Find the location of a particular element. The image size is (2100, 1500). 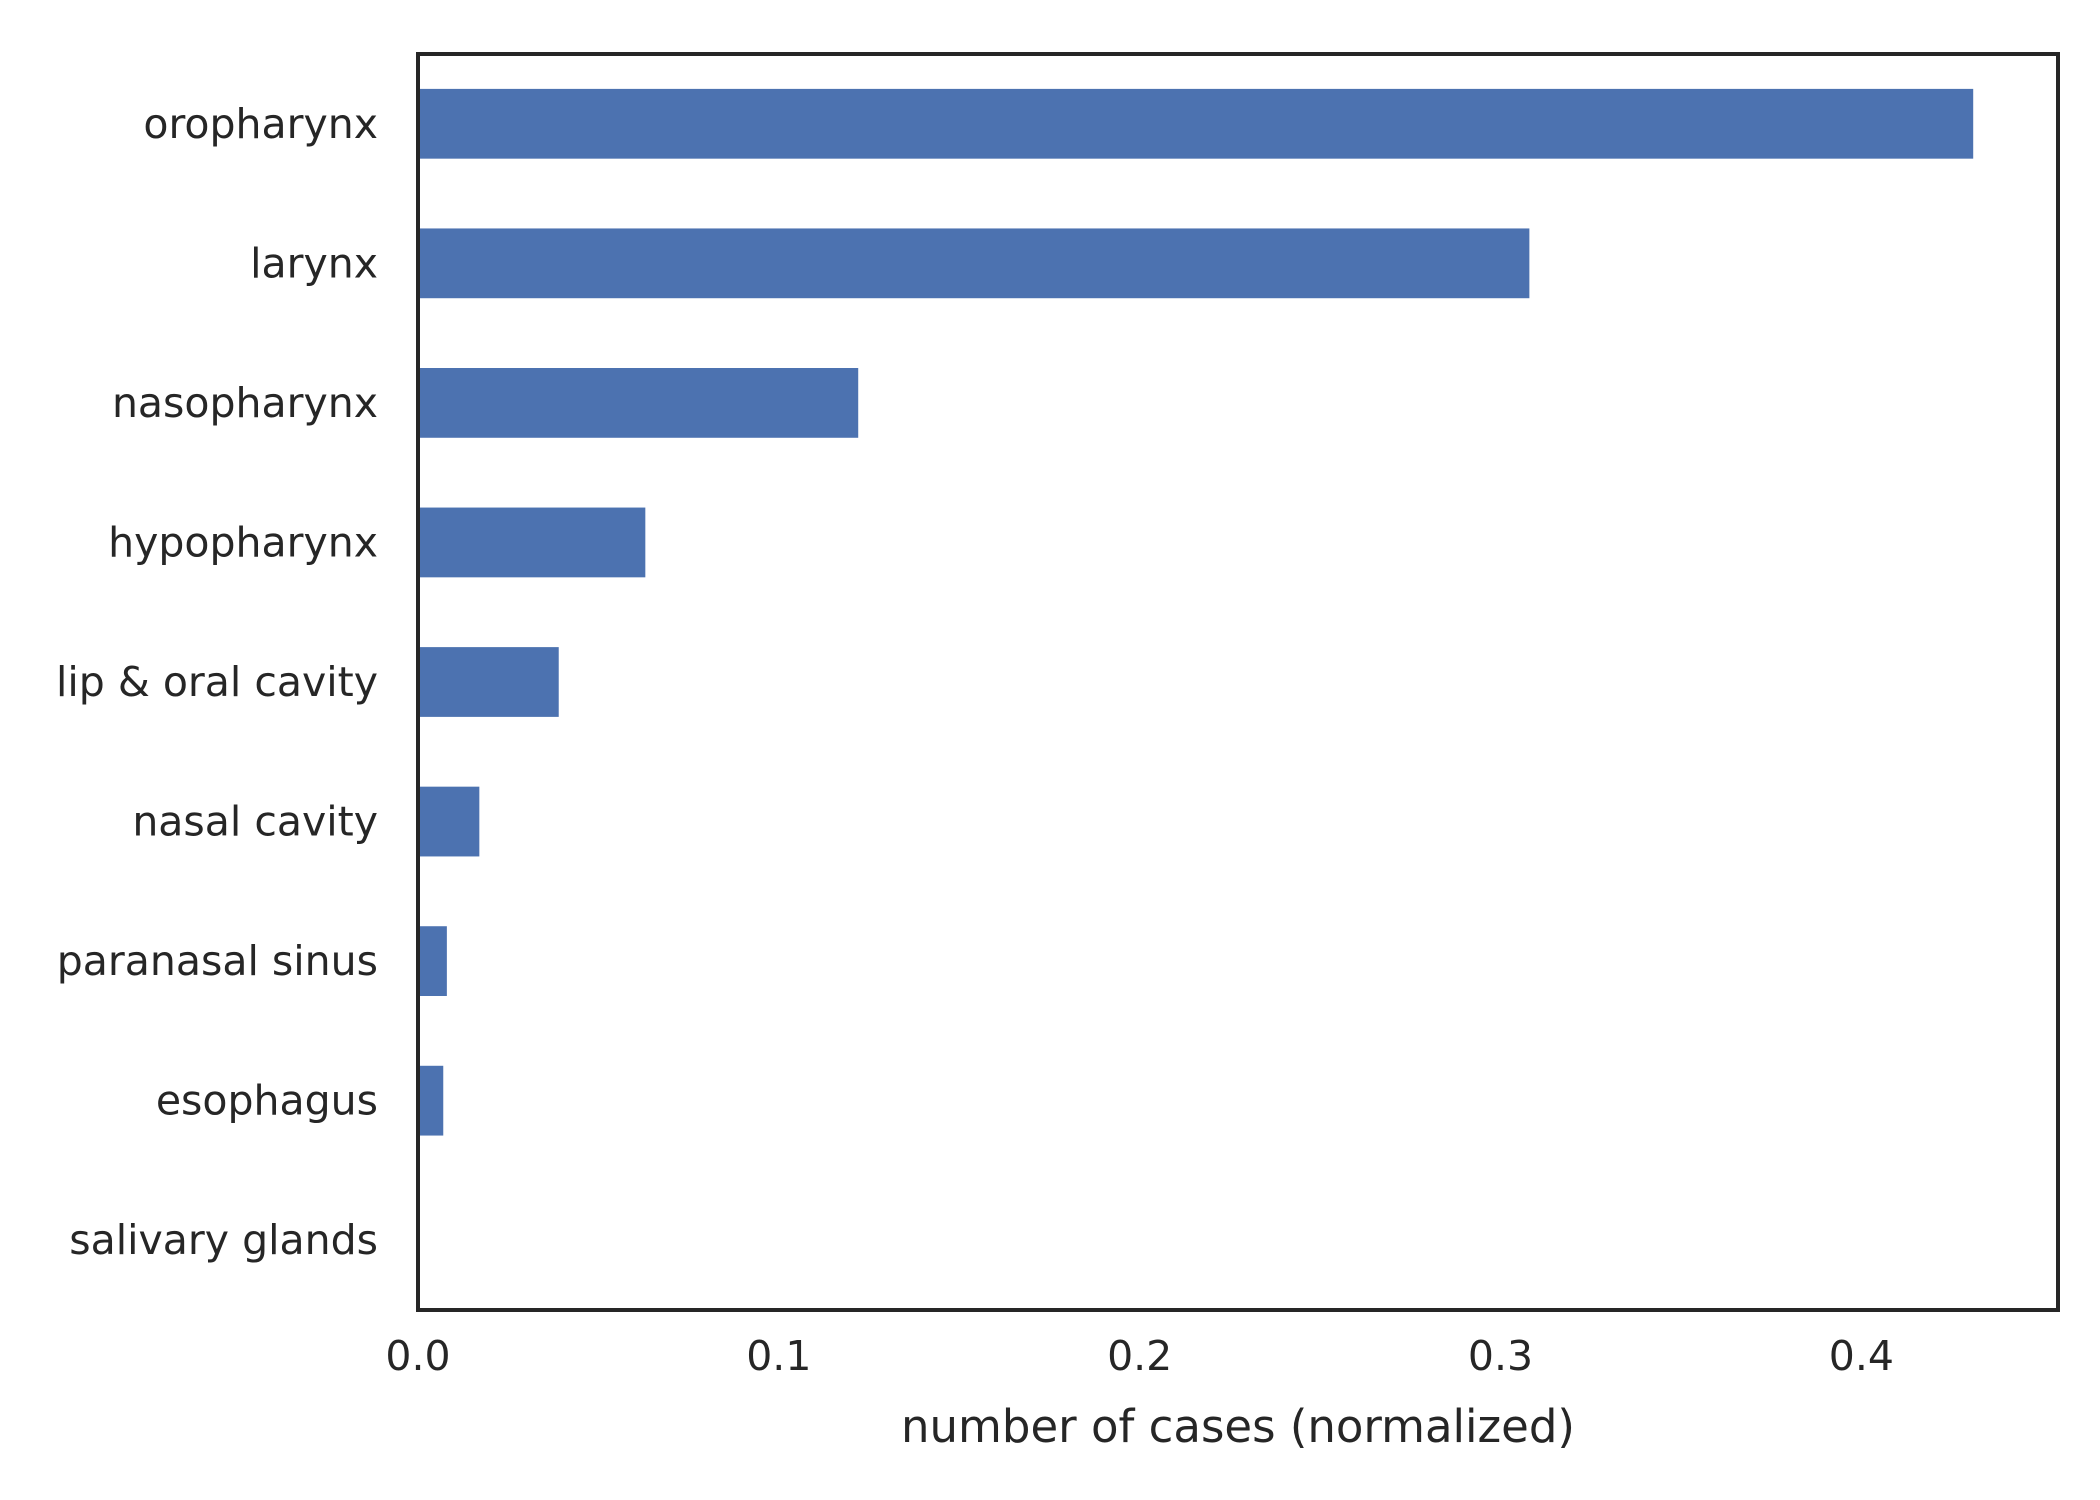

x-tick-label: 0.3 is located at coordinates (1500, 1356).